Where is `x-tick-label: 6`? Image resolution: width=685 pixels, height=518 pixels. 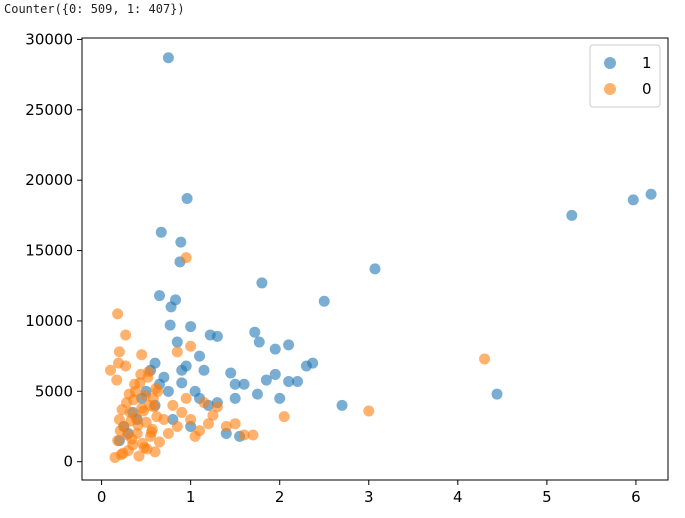
x-tick-label: 6 is located at coordinates (636, 497).